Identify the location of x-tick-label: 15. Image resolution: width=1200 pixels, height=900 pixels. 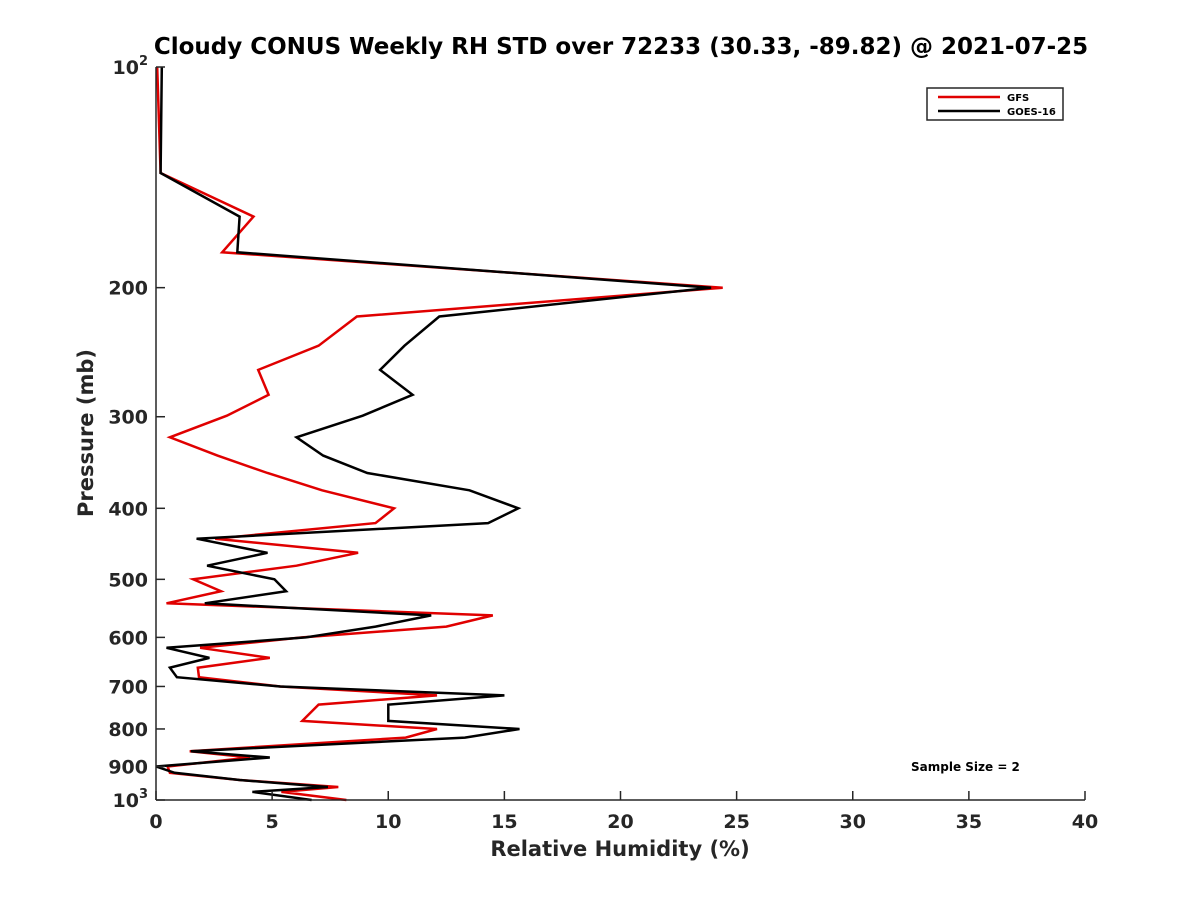
(504, 822).